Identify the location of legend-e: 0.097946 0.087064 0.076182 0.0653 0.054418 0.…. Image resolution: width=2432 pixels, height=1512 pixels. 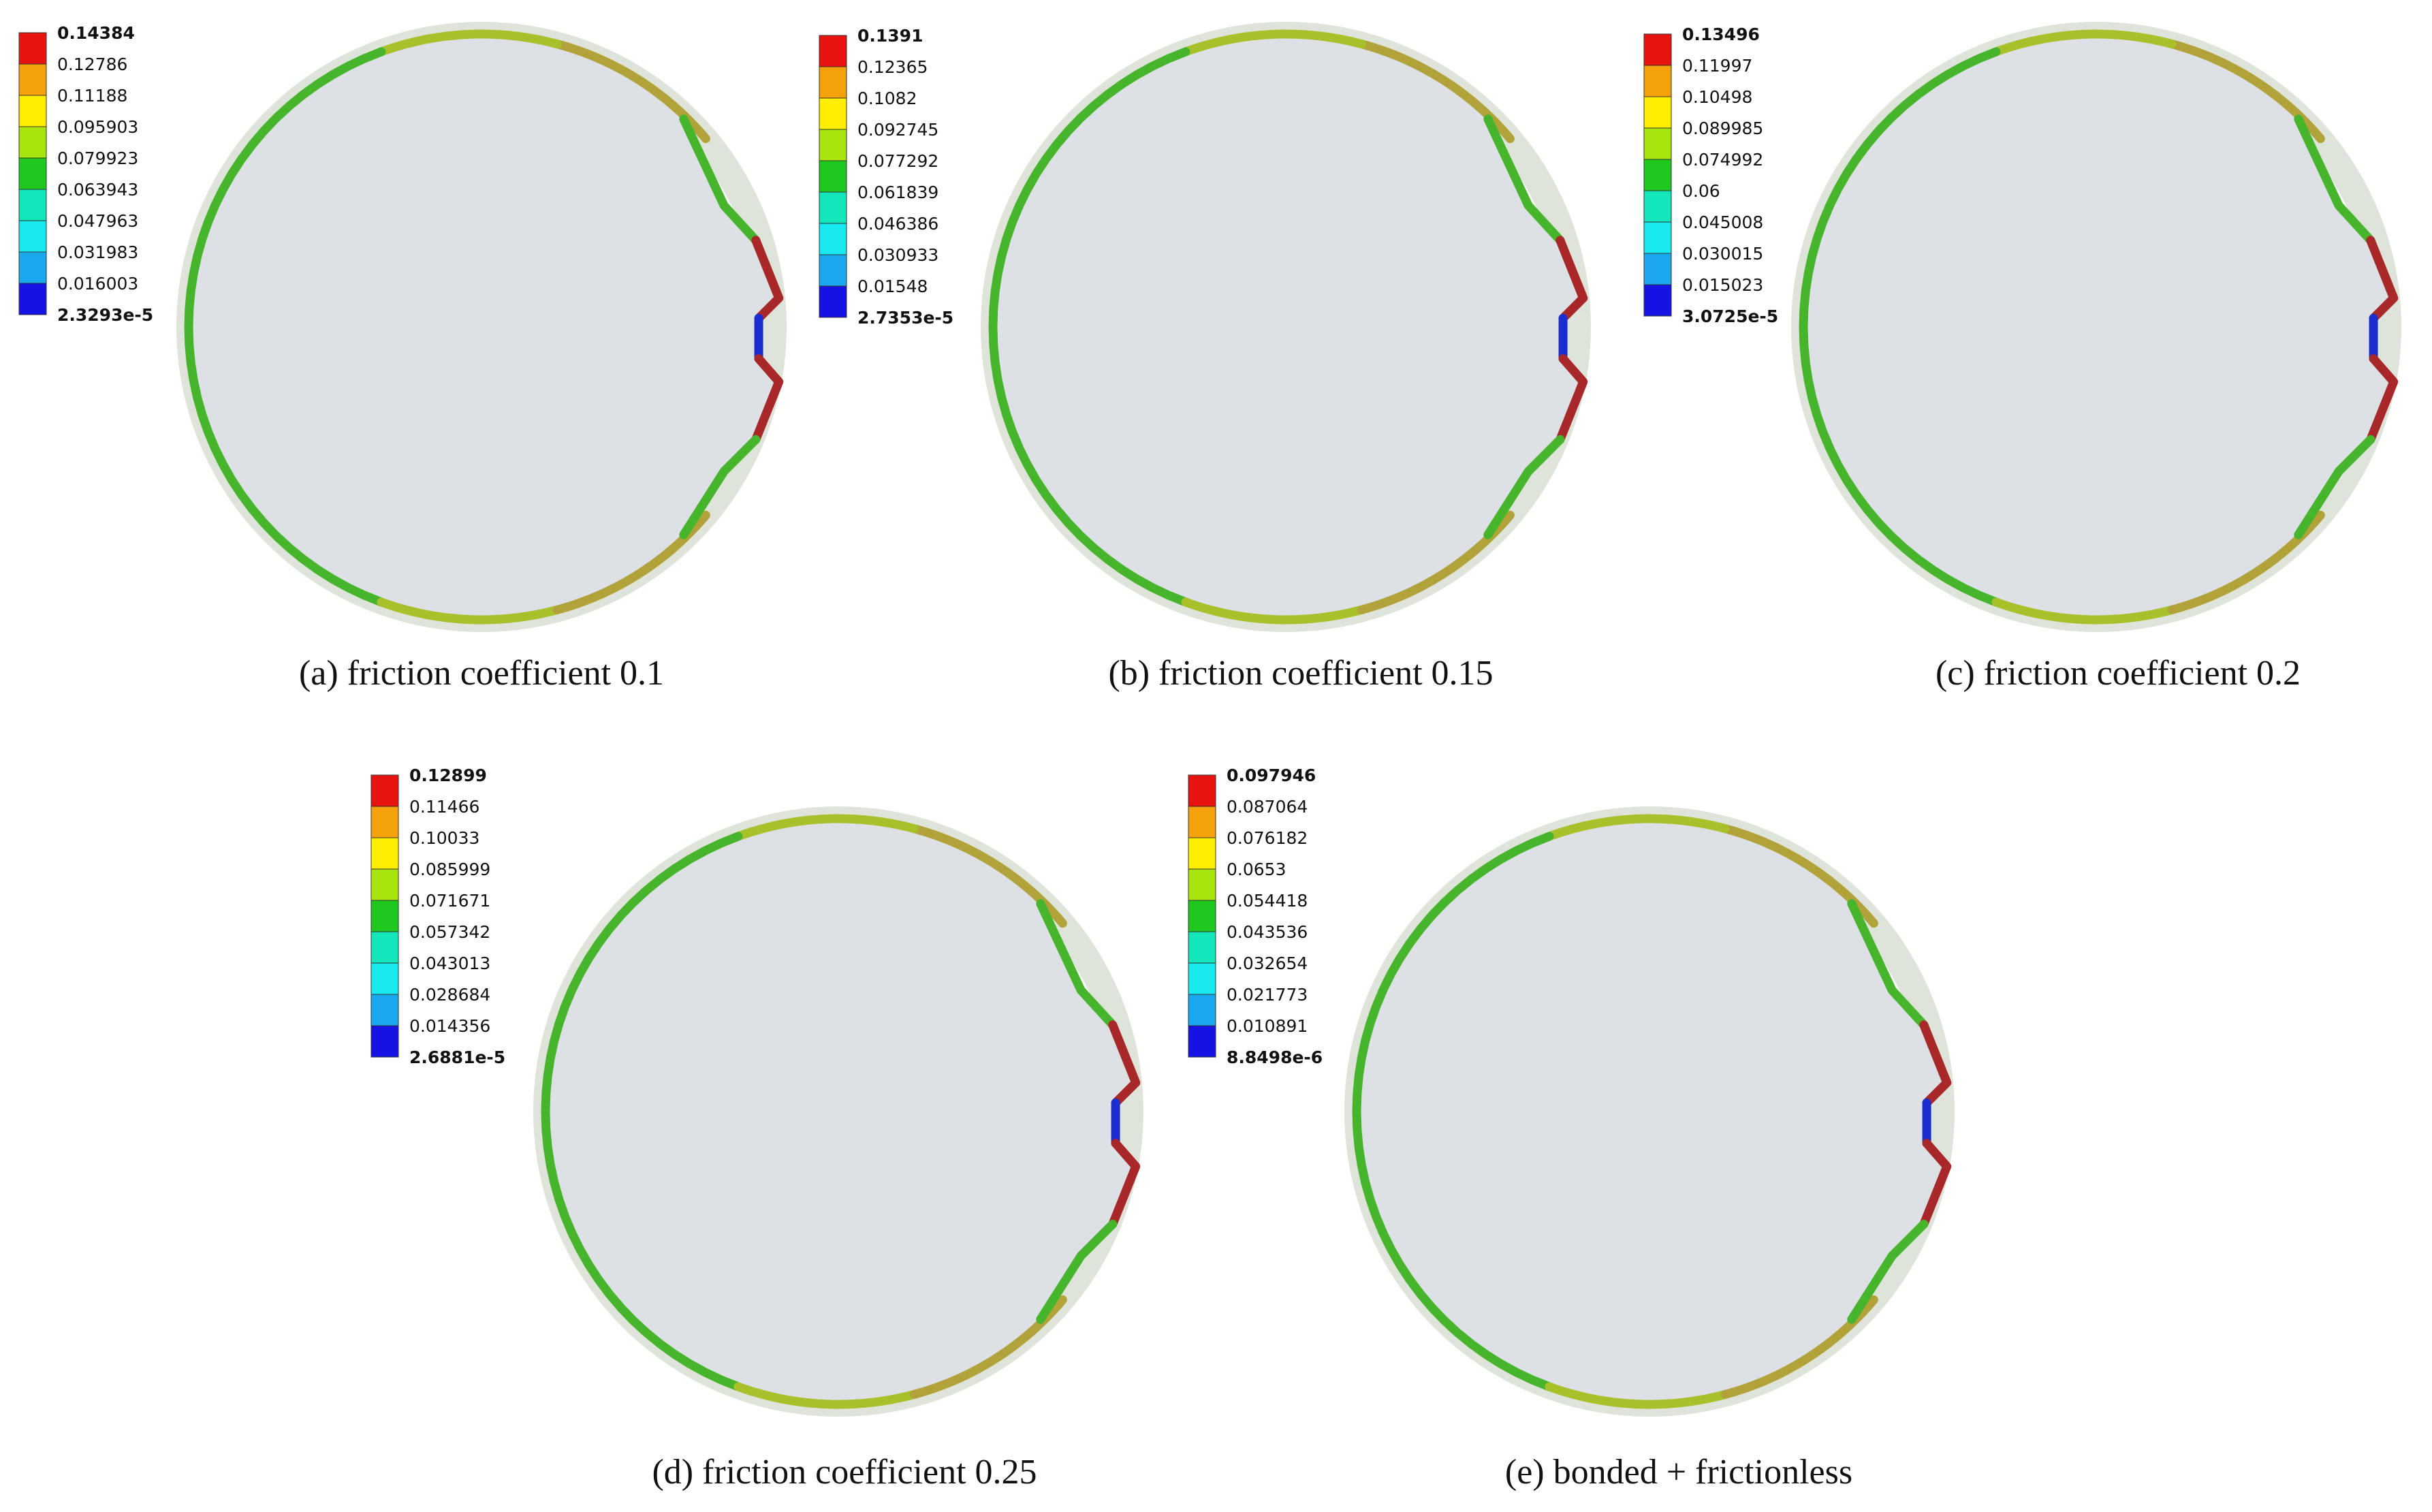
(1255, 916).